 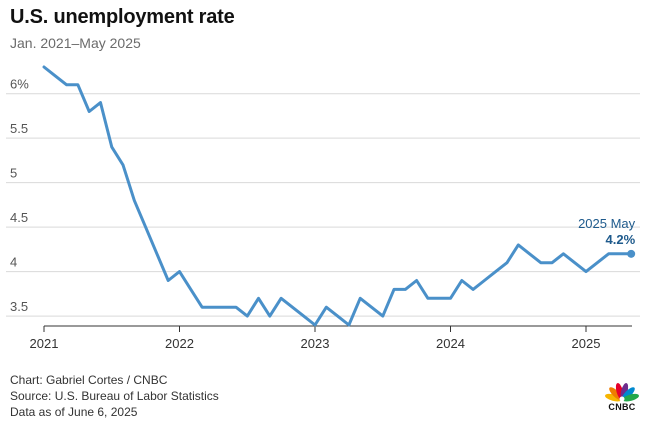 What do you see at coordinates (74, 412) in the screenshot?
I see `data-as-of: Data as of June 6, 2025` at bounding box center [74, 412].